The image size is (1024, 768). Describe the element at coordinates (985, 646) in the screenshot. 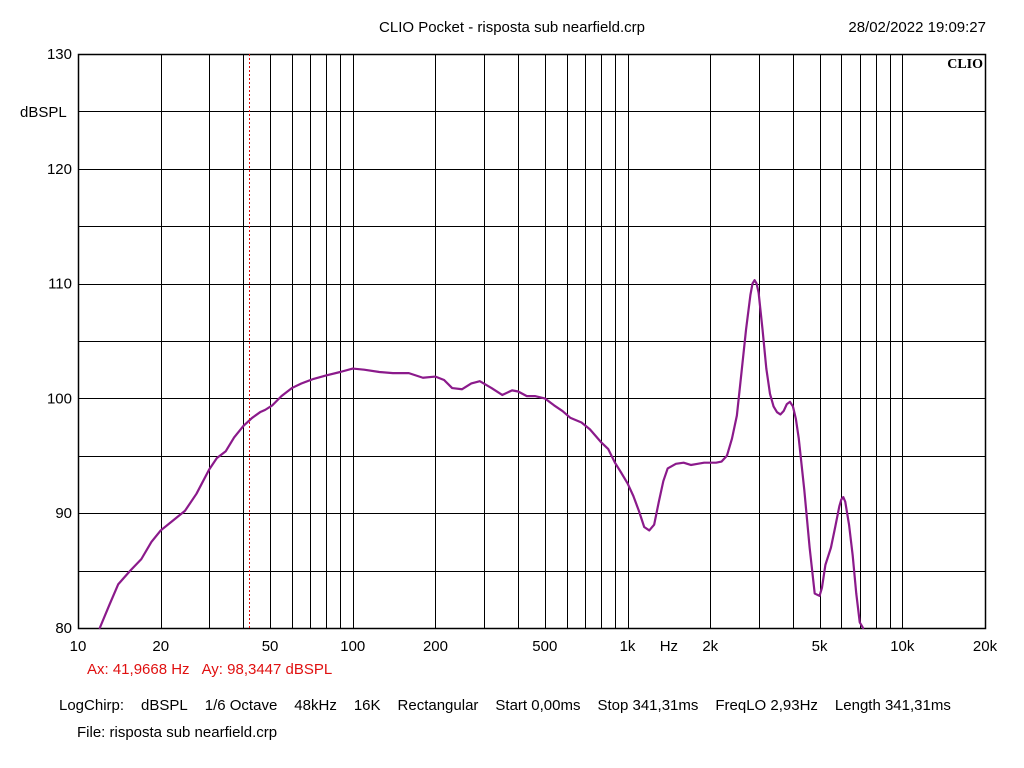

I see `x-tick-label: 20k` at that location.